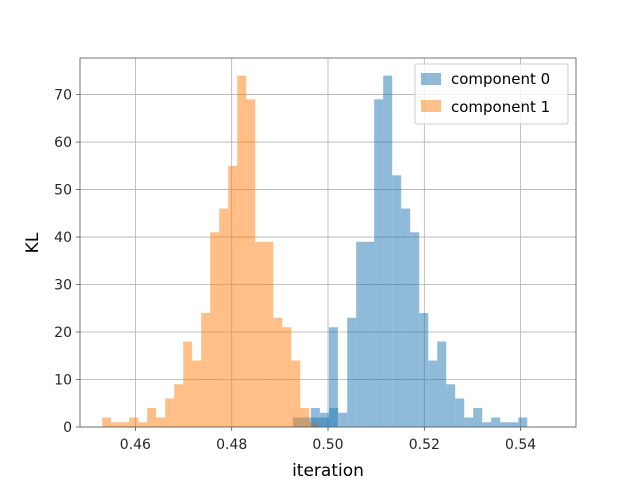 Image resolution: width=640 pixels, height=480 pixels. I want to click on legend-box, so click(491, 94).